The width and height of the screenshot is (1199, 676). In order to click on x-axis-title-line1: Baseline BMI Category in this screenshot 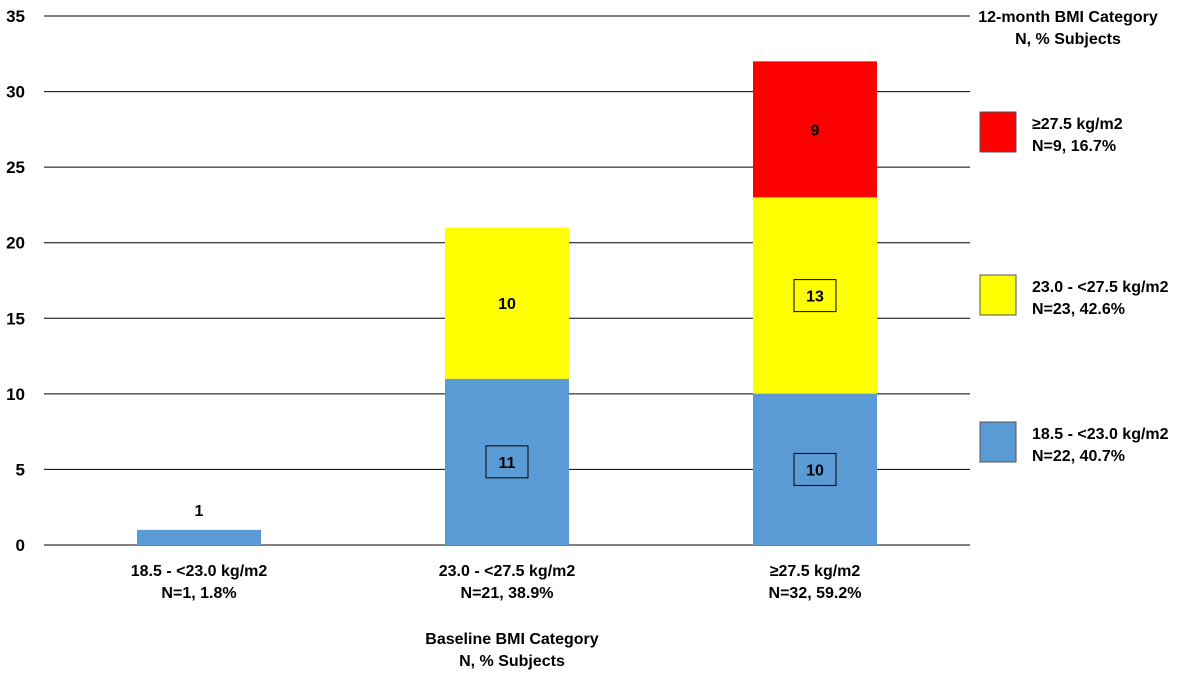, I will do `click(511, 639)`.